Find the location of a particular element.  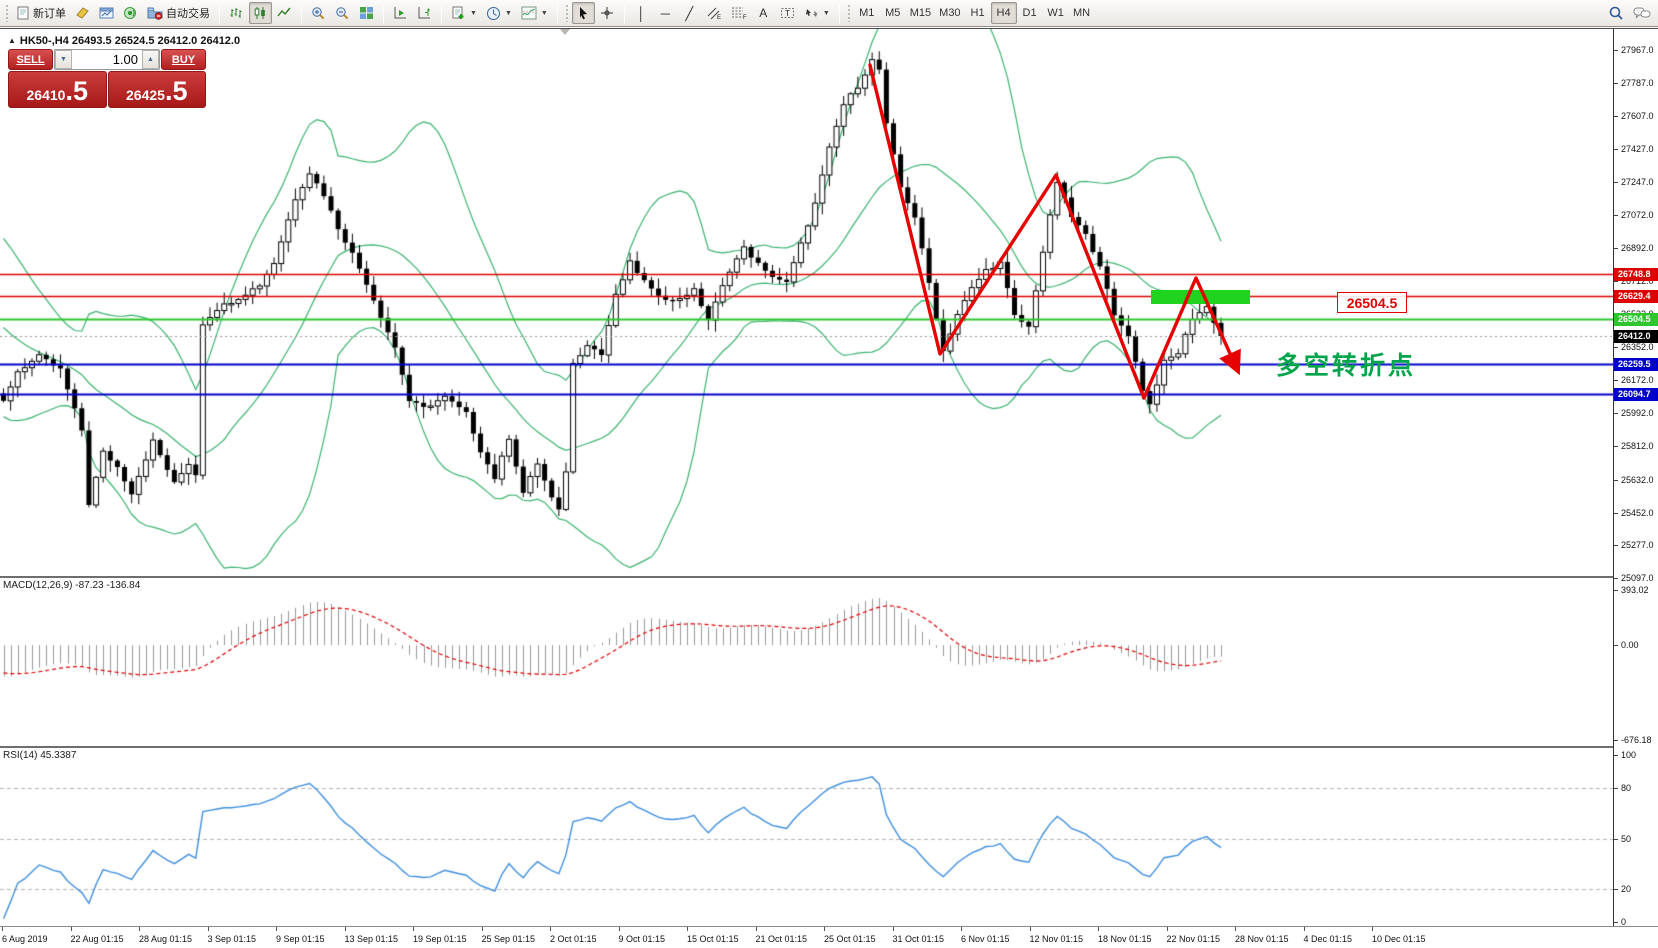

date-tick-label: 22 Aug 01:15 is located at coordinates (97, 935).